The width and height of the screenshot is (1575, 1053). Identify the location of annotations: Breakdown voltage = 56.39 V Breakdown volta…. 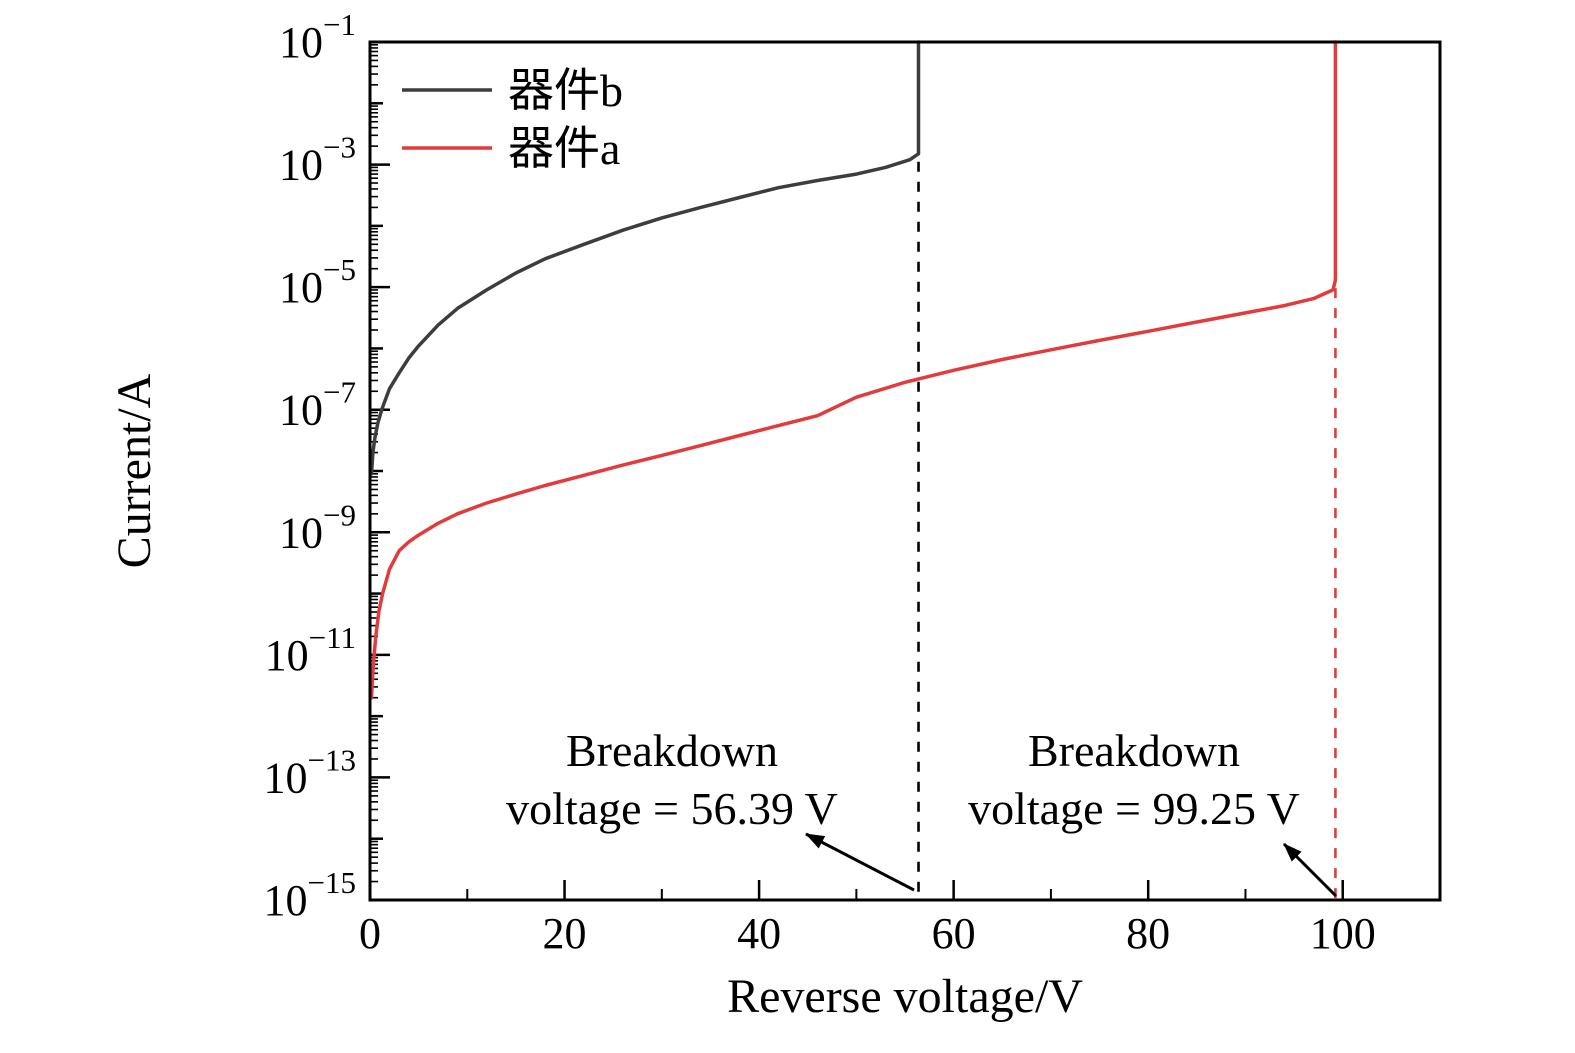
(922, 811).